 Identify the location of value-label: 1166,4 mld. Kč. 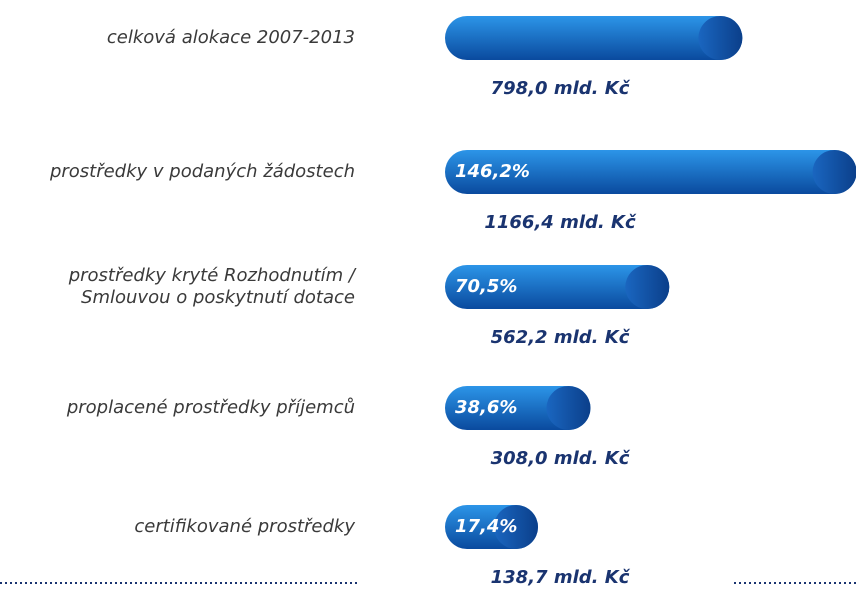
(560, 222).